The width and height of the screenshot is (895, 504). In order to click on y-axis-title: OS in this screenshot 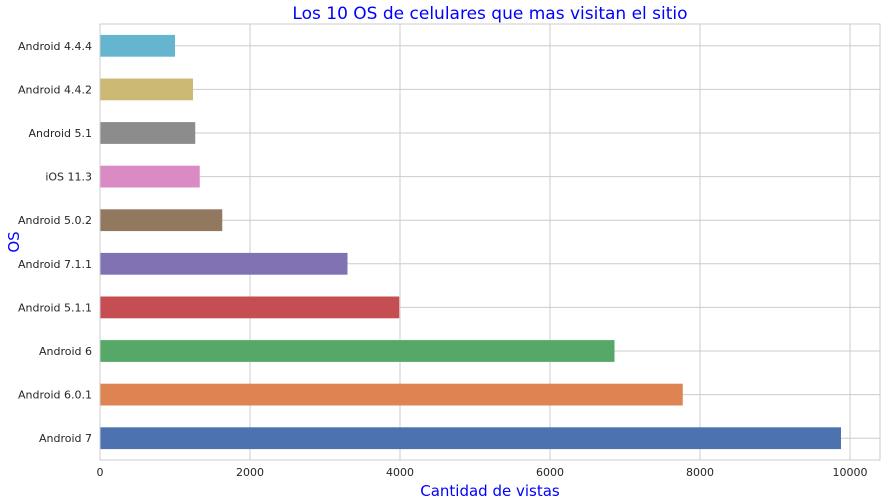, I will do `click(14, 241)`.